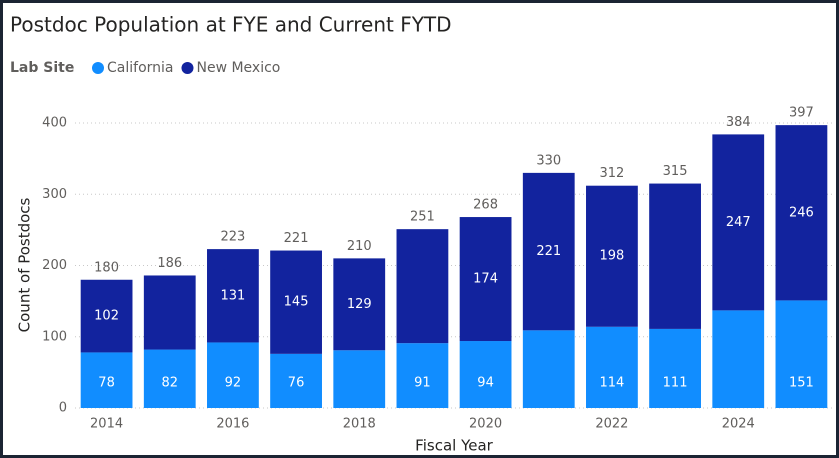 This screenshot has height=458, width=839. I want to click on x-tick-label: 2022, so click(611, 424).